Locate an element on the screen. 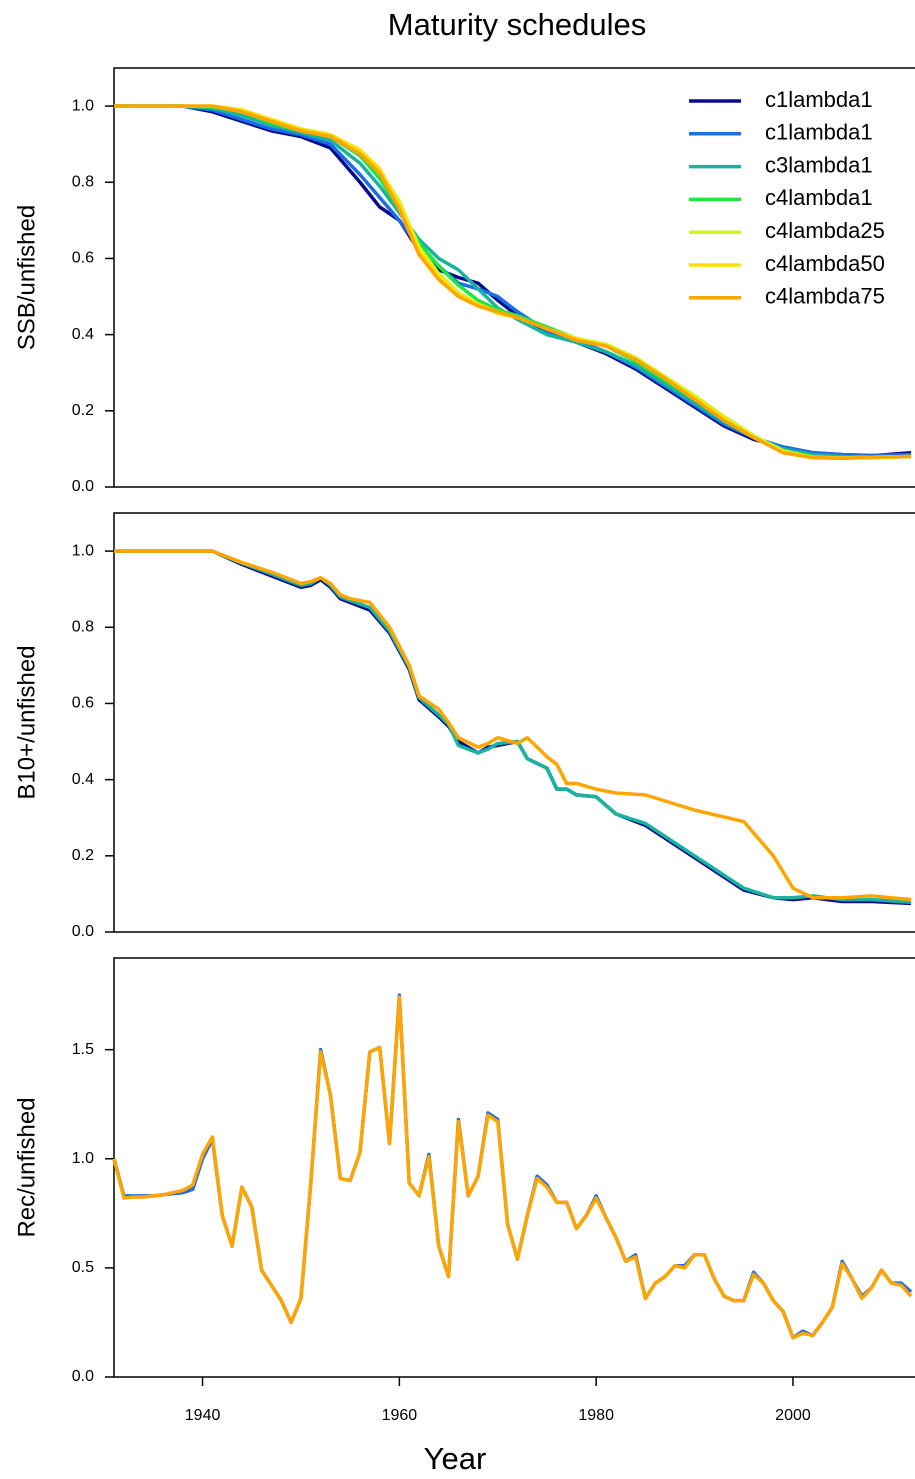  y-tick-label: 1.5 is located at coordinates (83, 1049).